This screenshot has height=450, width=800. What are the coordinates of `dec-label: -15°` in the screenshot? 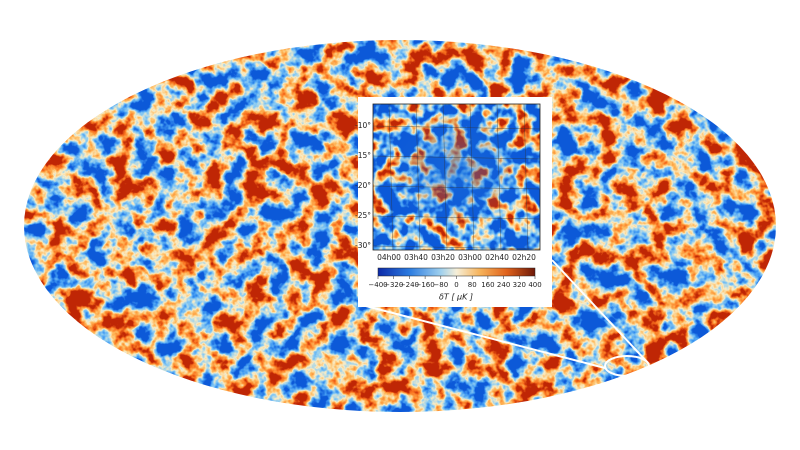 It's located at (363, 155).